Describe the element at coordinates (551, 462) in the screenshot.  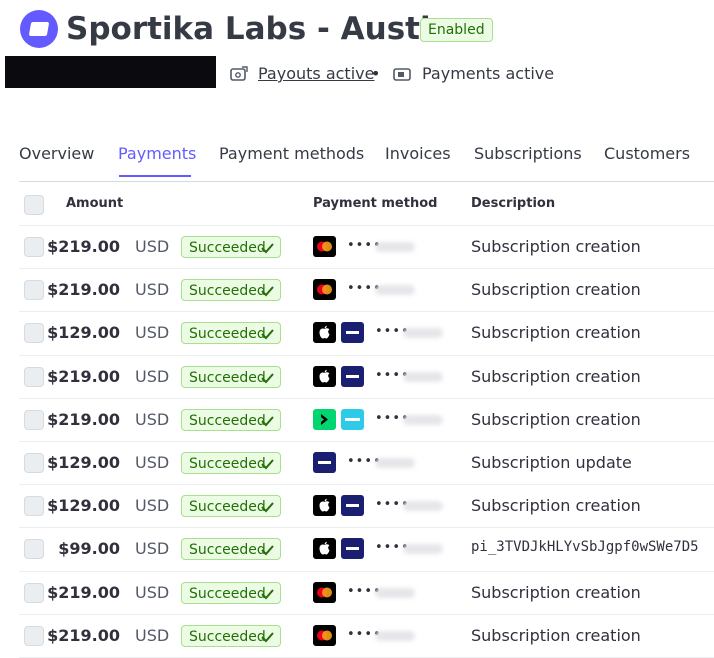
I see `description: Subscription update` at that location.